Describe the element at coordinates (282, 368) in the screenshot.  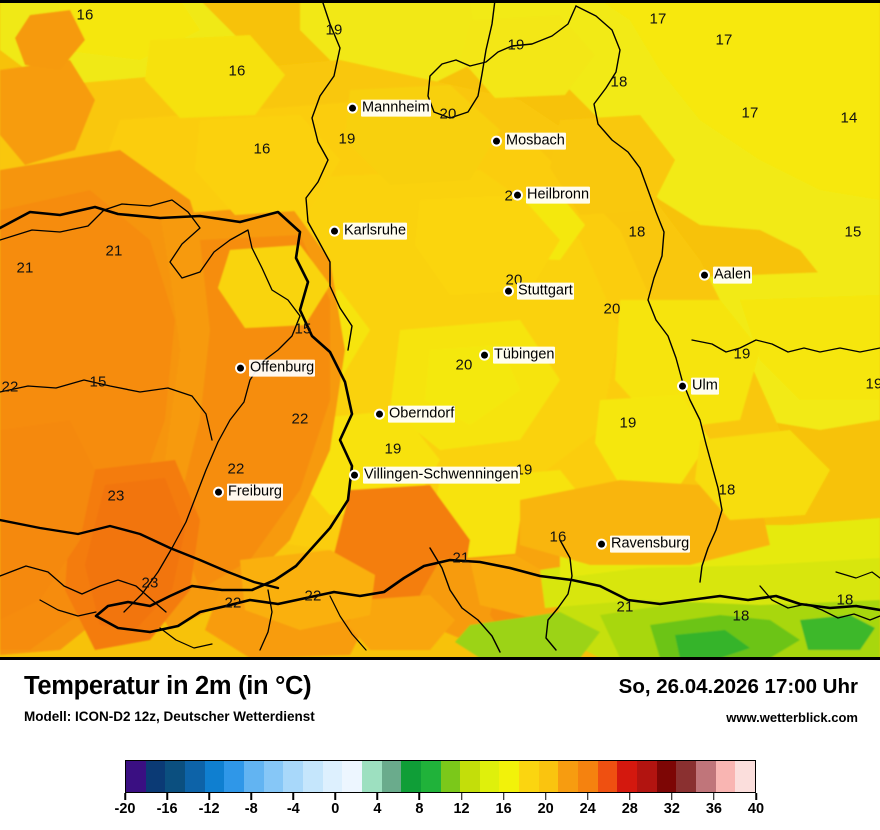
I see `city-label: Offenburg` at that location.